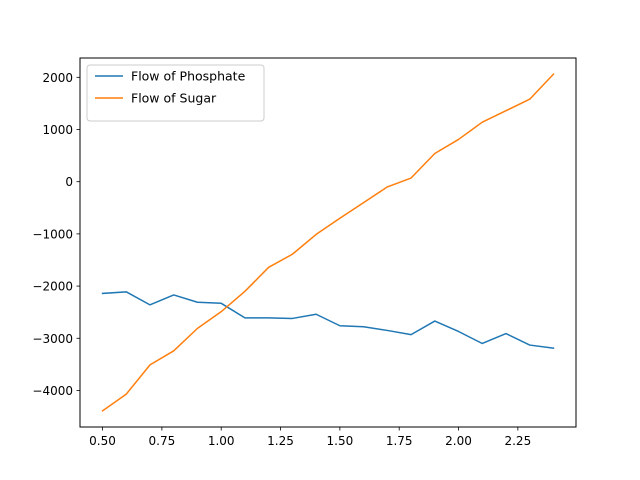  I want to click on x-tick-label: 1.75, so click(399, 441).